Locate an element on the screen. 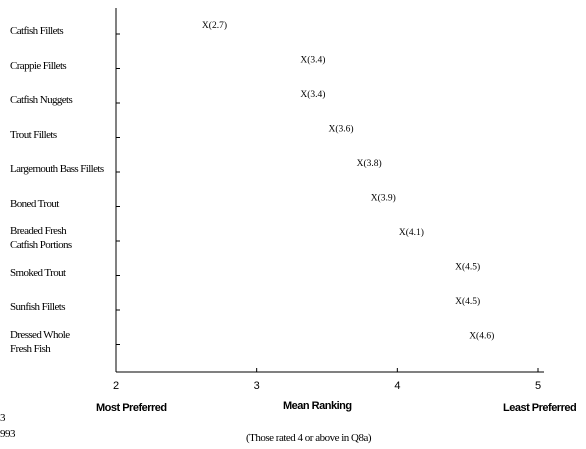 This screenshot has height=449, width=586. category-label: Dressed Whole Fresh Fish is located at coordinates (40, 341).